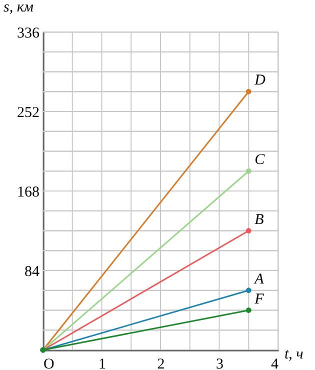 The width and height of the screenshot is (315, 370). What do you see at coordinates (259, 299) in the screenshot?
I see `series-label: F` at bounding box center [259, 299].